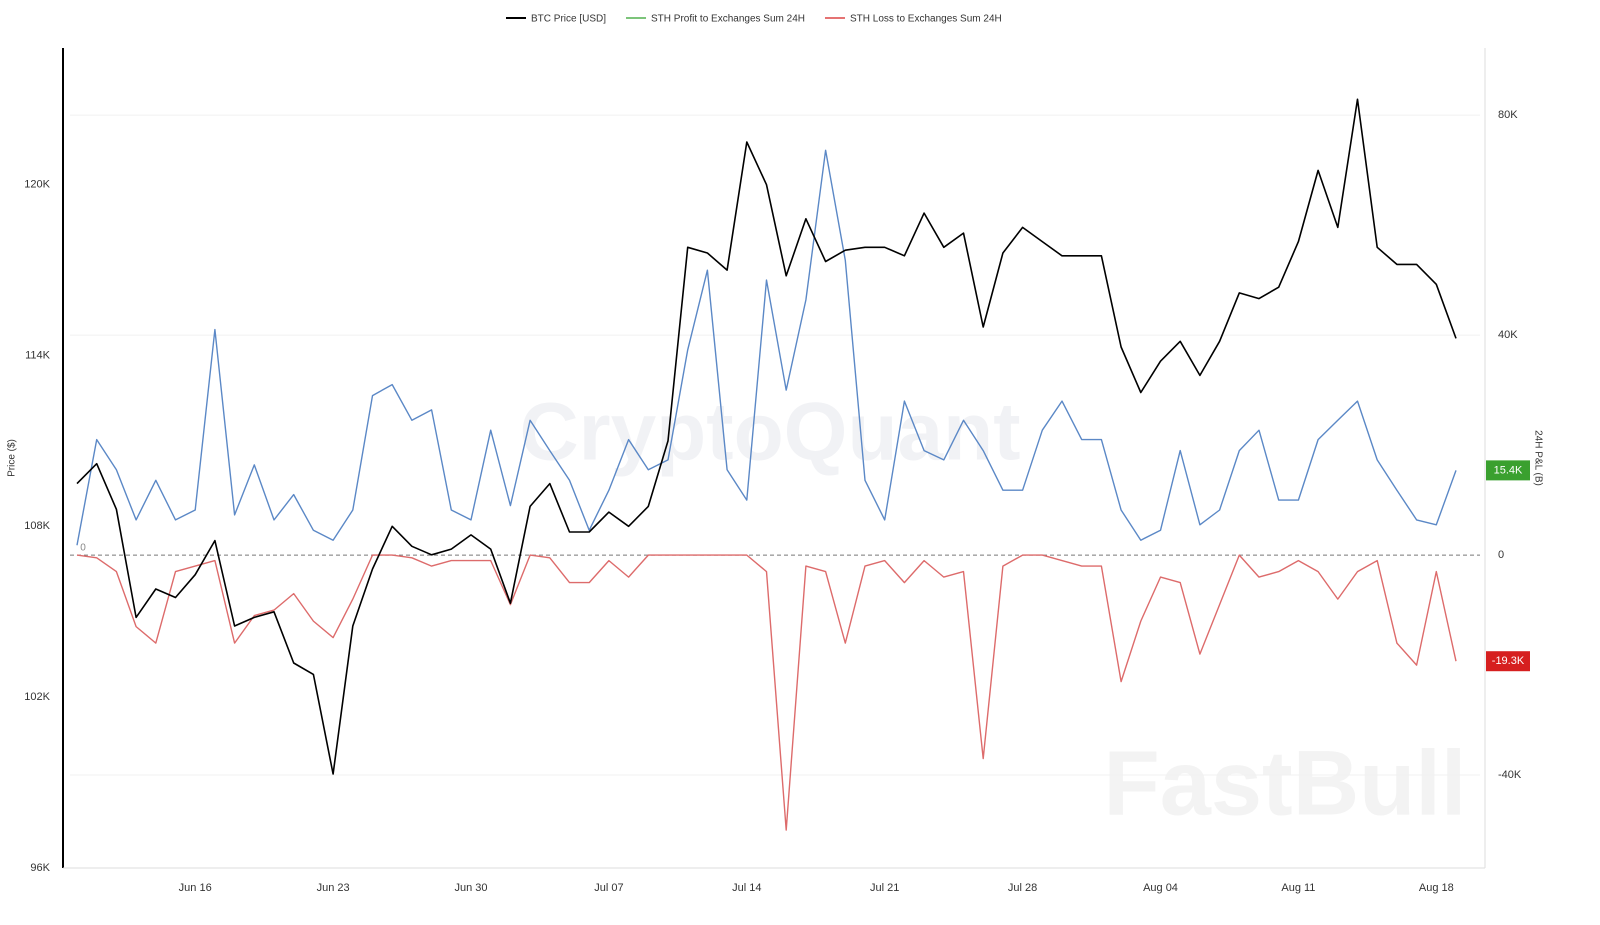  Describe the element at coordinates (12, 458) in the screenshot. I see `y-axis-title: Price ($)` at that location.